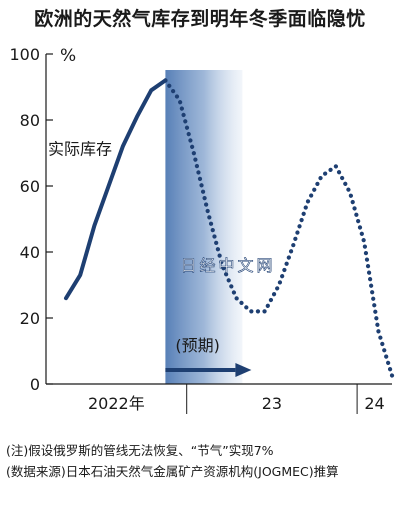  Describe the element at coordinates (272, 403) in the screenshot. I see `x-year-label-1: 23` at that location.